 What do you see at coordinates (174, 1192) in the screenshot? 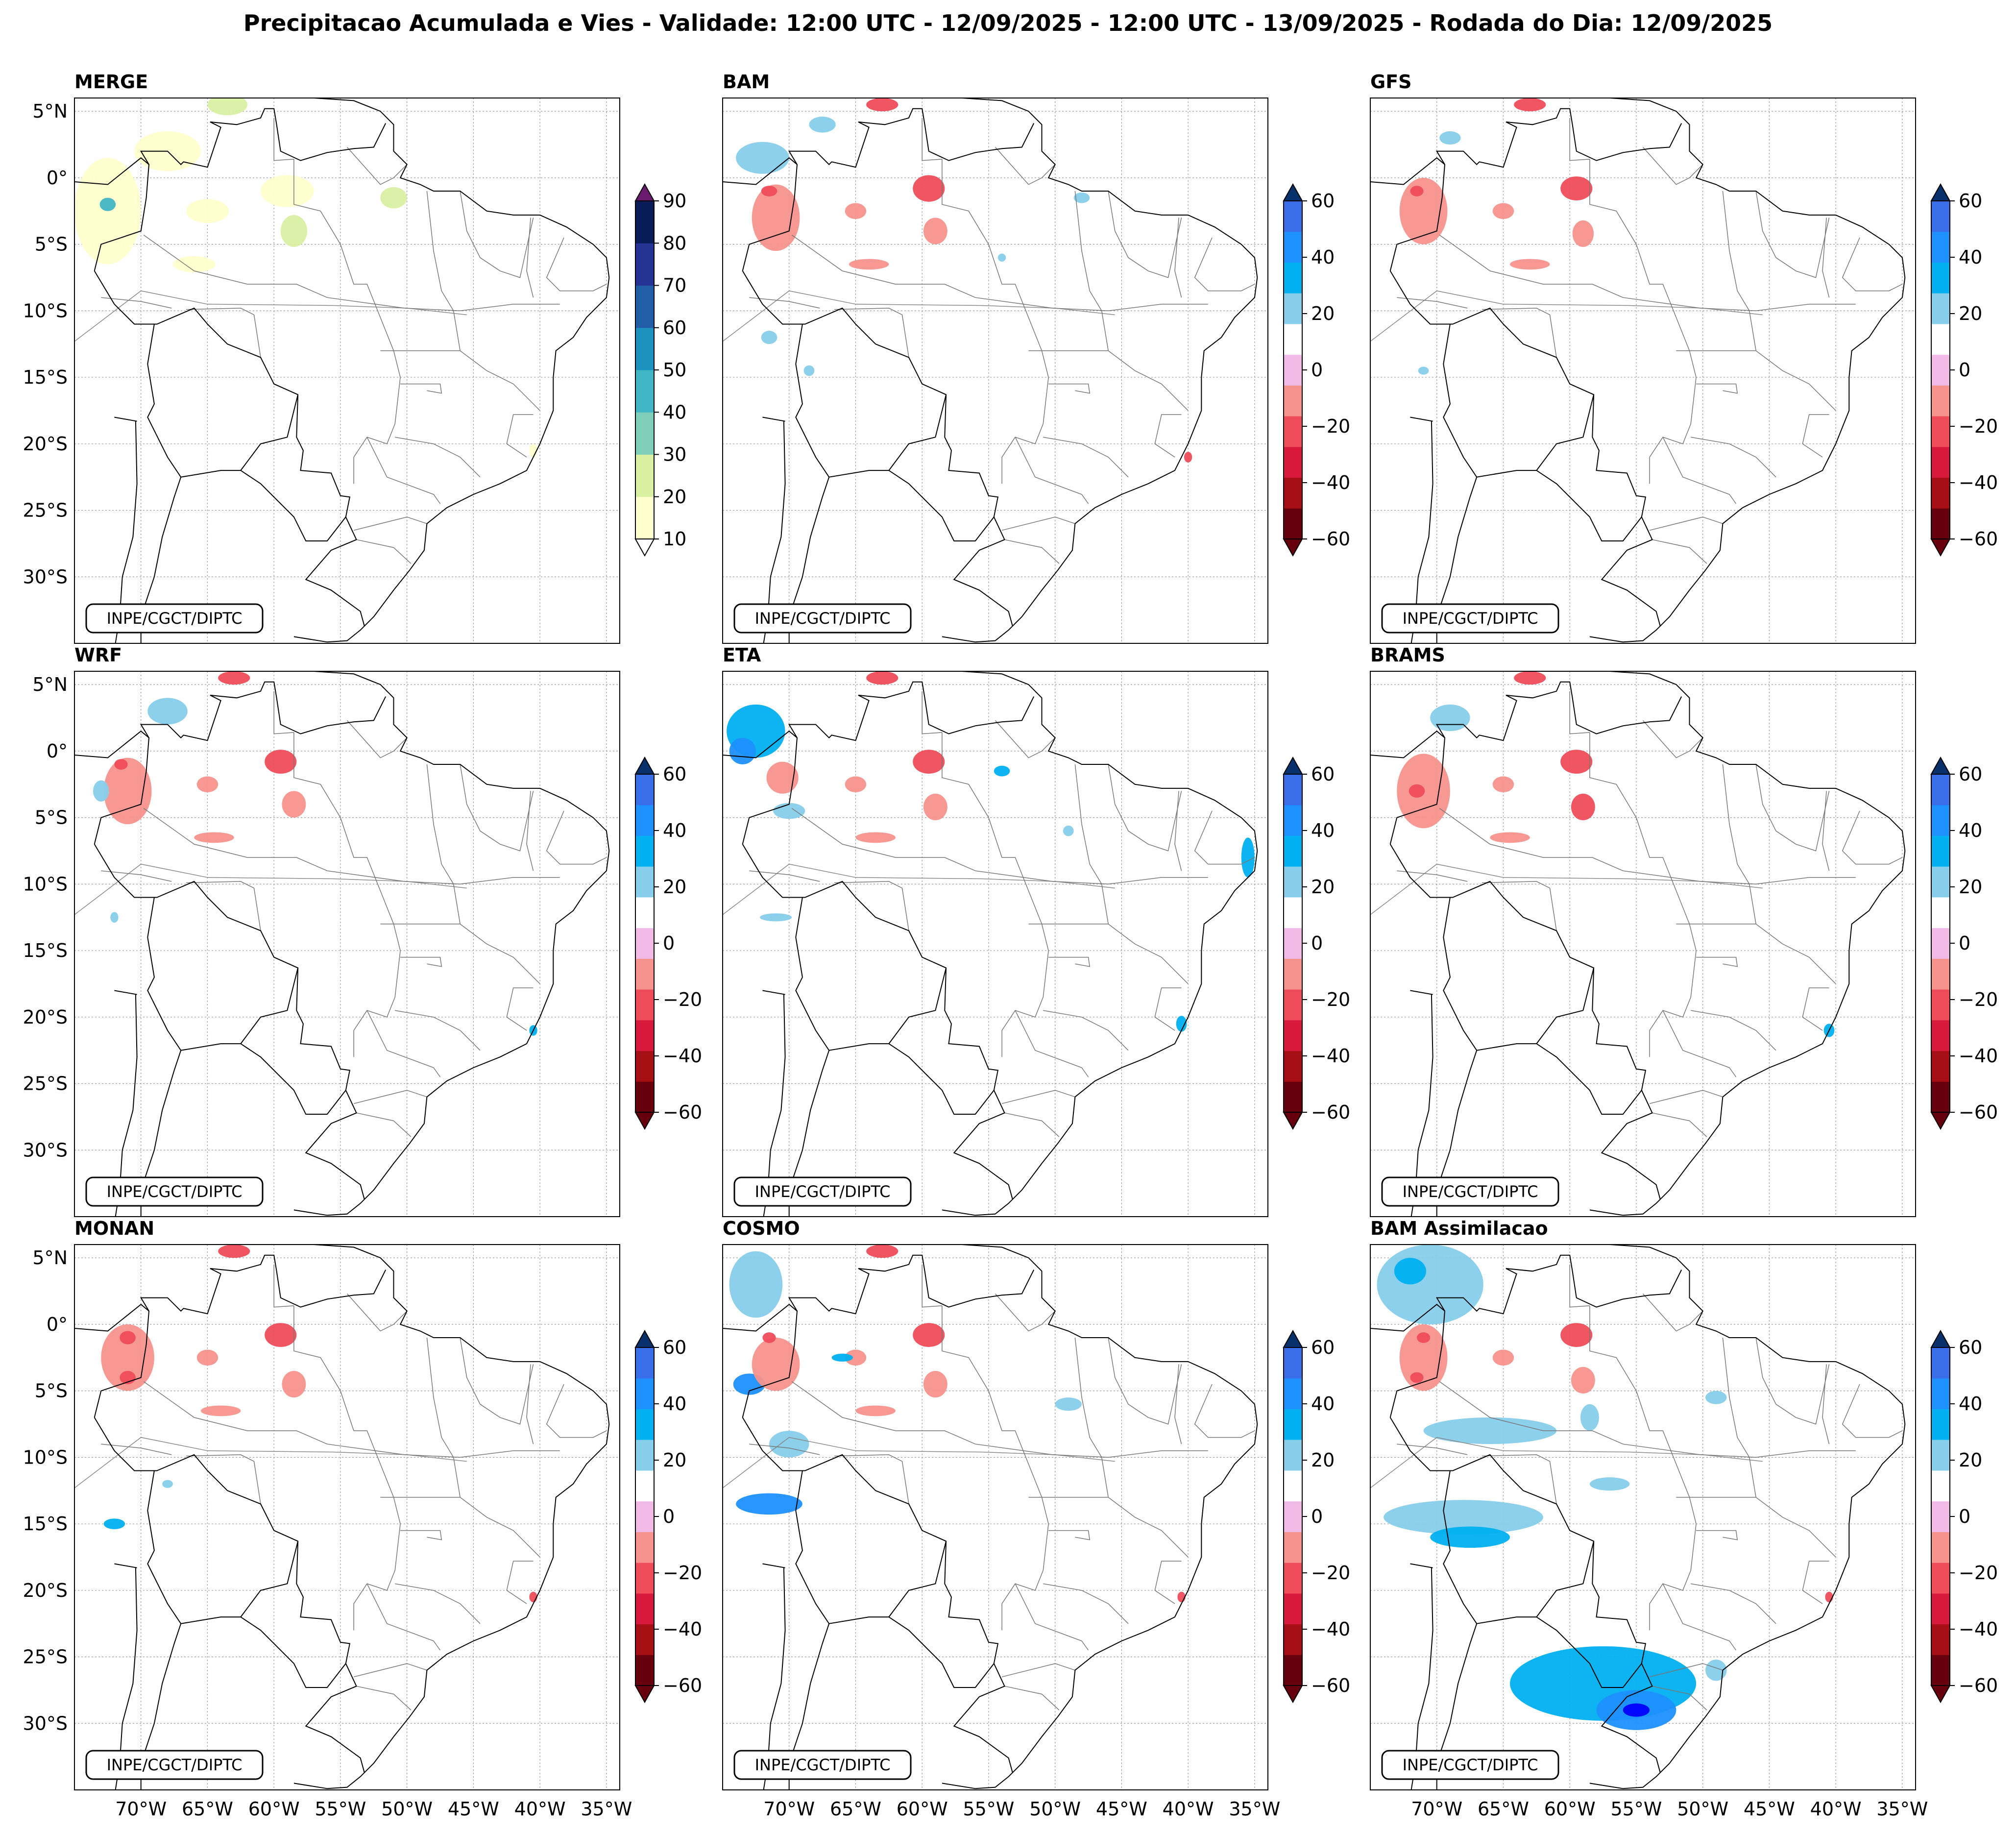
I see `credit-box: INPE/CGCT/DIPTC` at bounding box center [174, 1192].